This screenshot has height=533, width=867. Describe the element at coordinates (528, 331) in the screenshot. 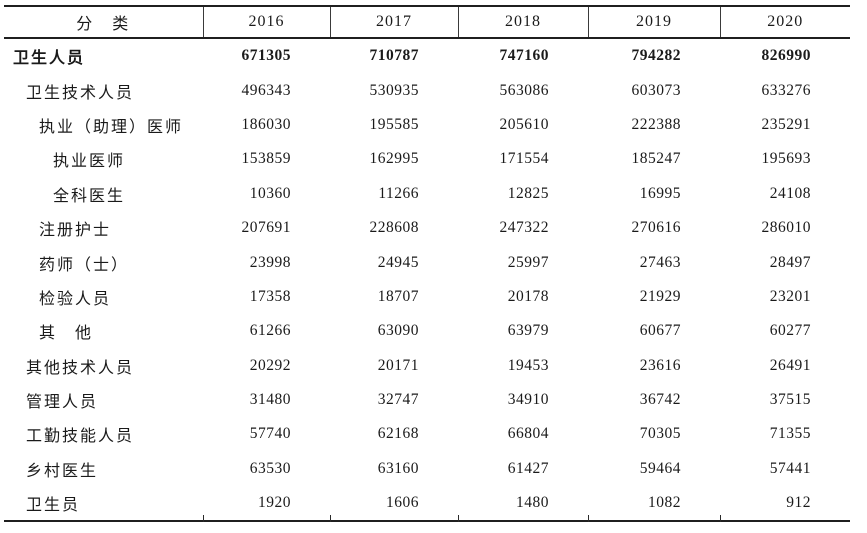

I see `value-cell: 63979` at that location.